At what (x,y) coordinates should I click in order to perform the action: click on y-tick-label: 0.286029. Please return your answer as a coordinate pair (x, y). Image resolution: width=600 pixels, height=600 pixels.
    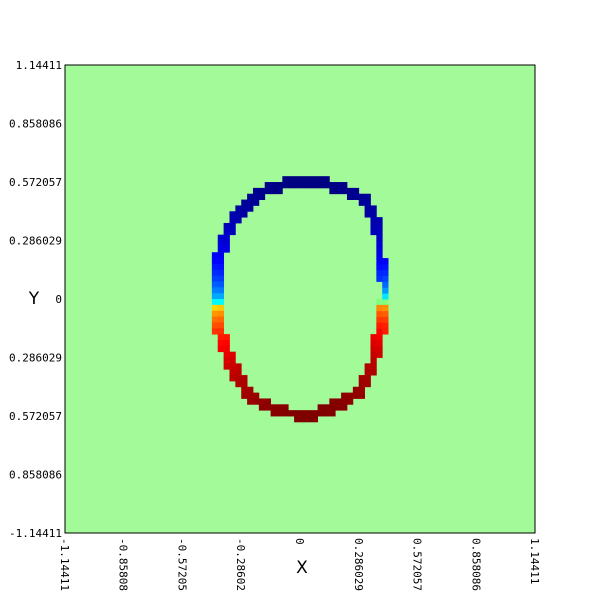
    Looking at the image, I should click on (35, 358).